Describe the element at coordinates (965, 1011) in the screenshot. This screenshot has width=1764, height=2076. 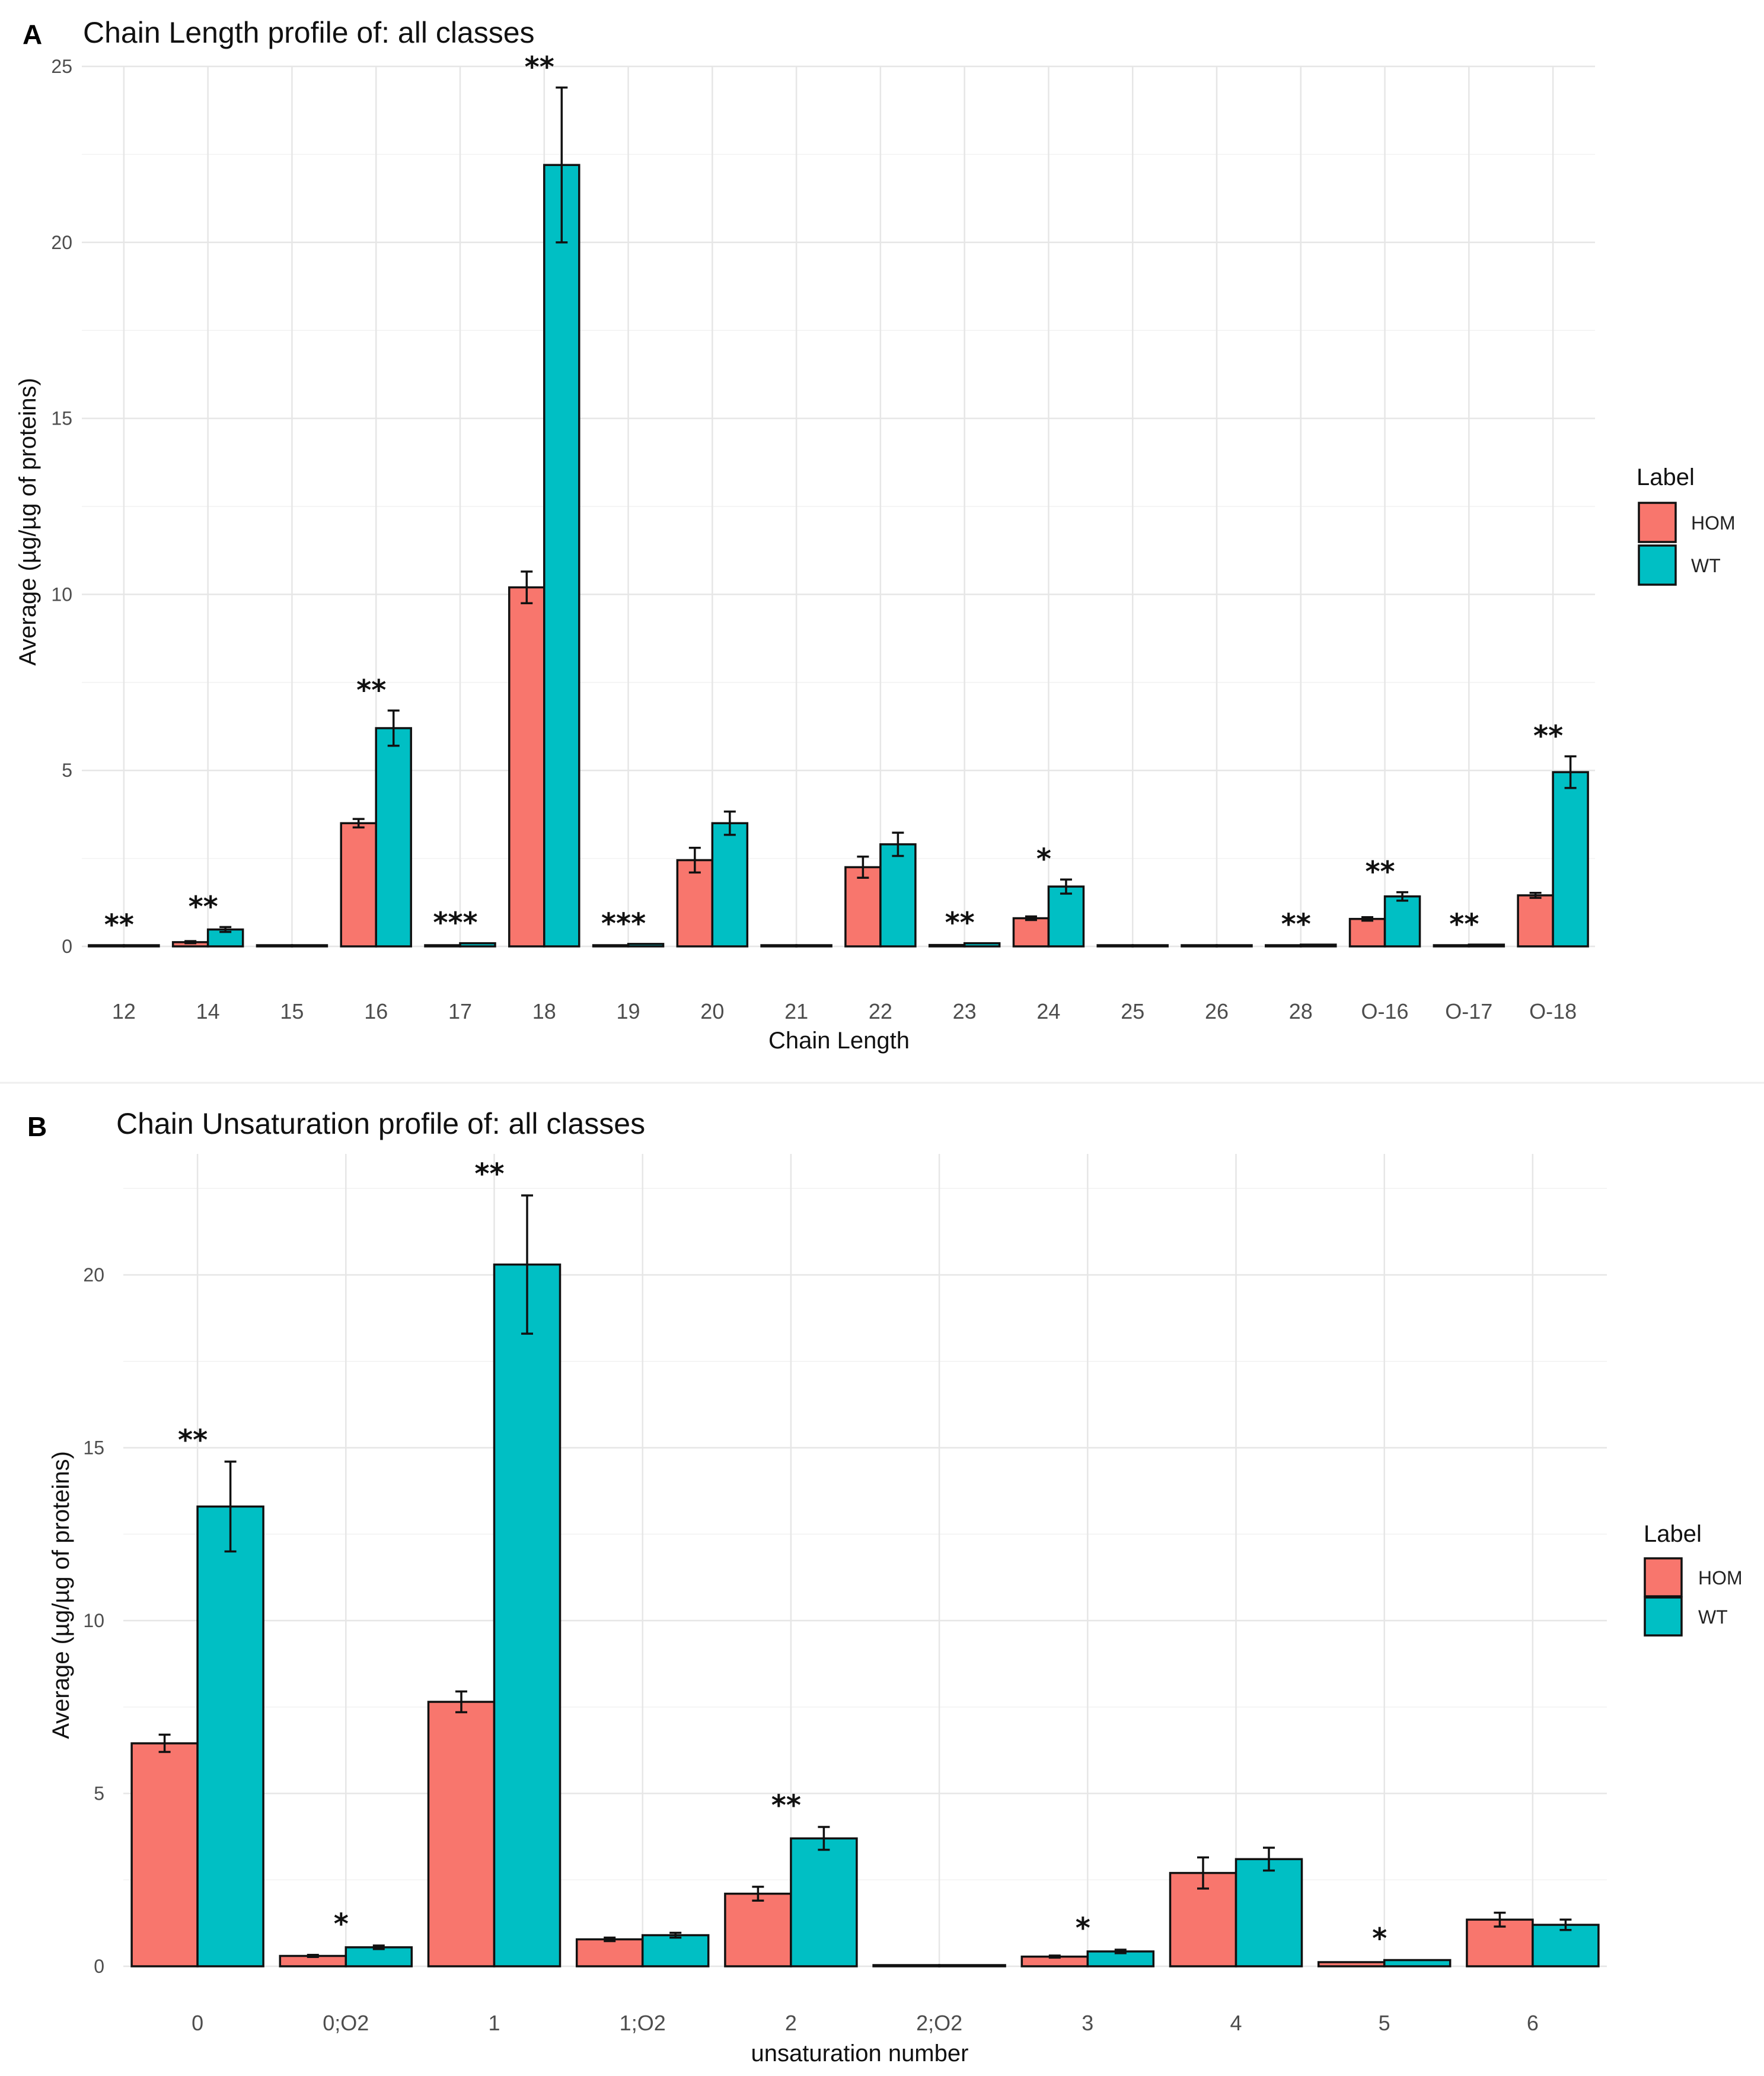
I see `x-tick-label: 23` at that location.